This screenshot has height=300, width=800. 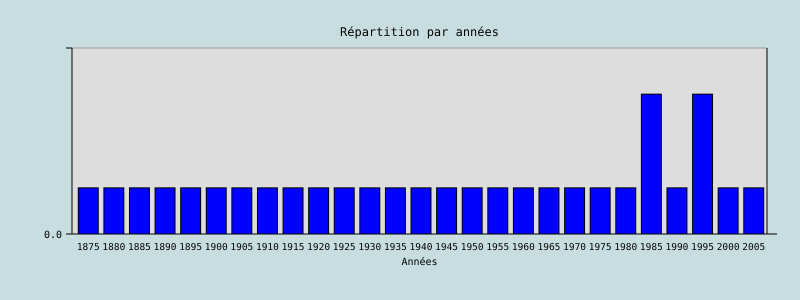 I want to click on x-tick-label: 1935, so click(x=395, y=247).